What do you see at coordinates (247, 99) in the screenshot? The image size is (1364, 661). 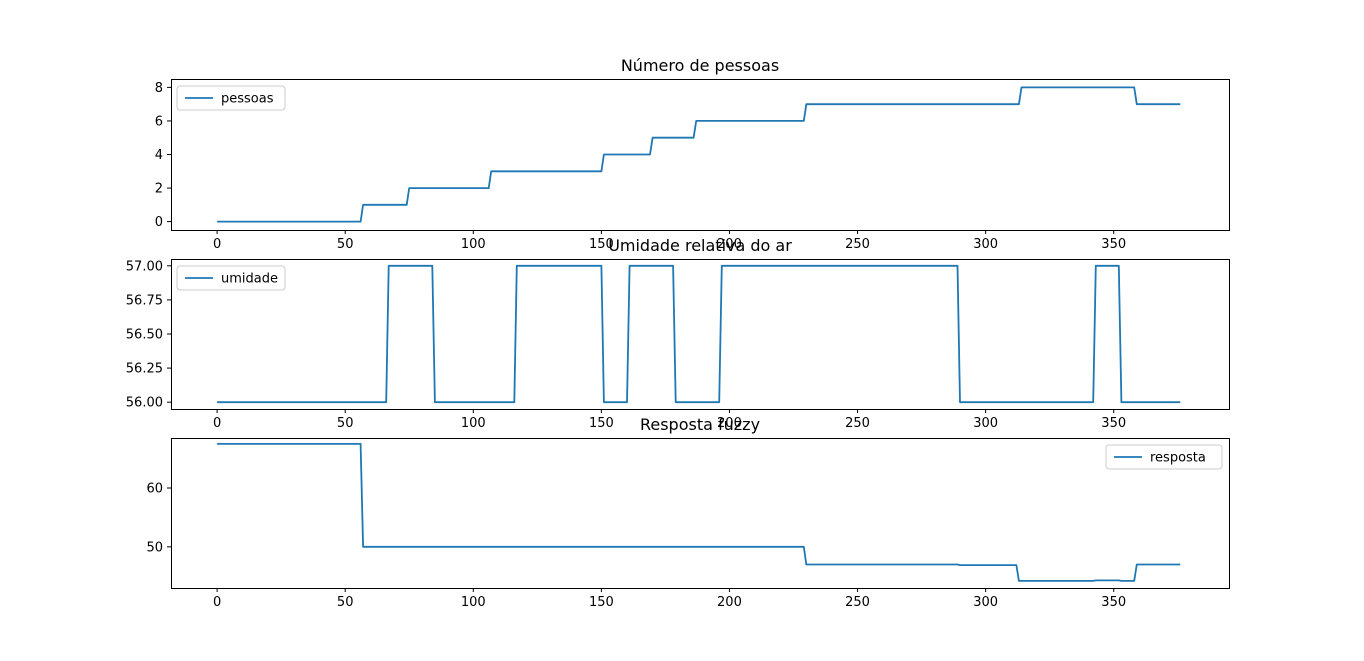 I see `legend-label: pessoas` at bounding box center [247, 99].